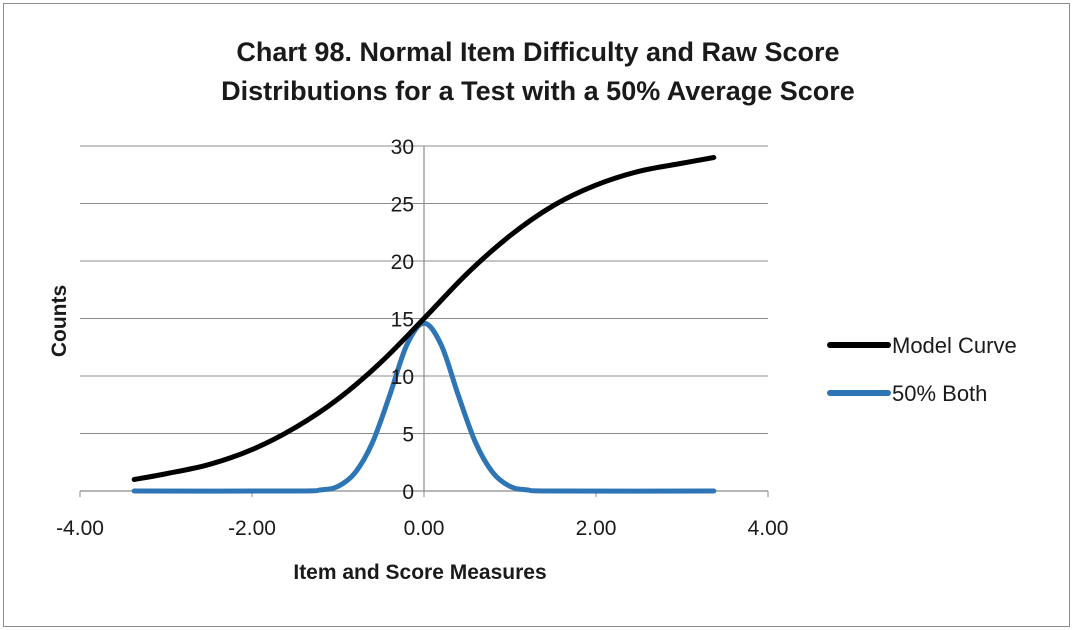  Describe the element at coordinates (402, 147) in the screenshot. I see `y-tick-label: 30` at that location.